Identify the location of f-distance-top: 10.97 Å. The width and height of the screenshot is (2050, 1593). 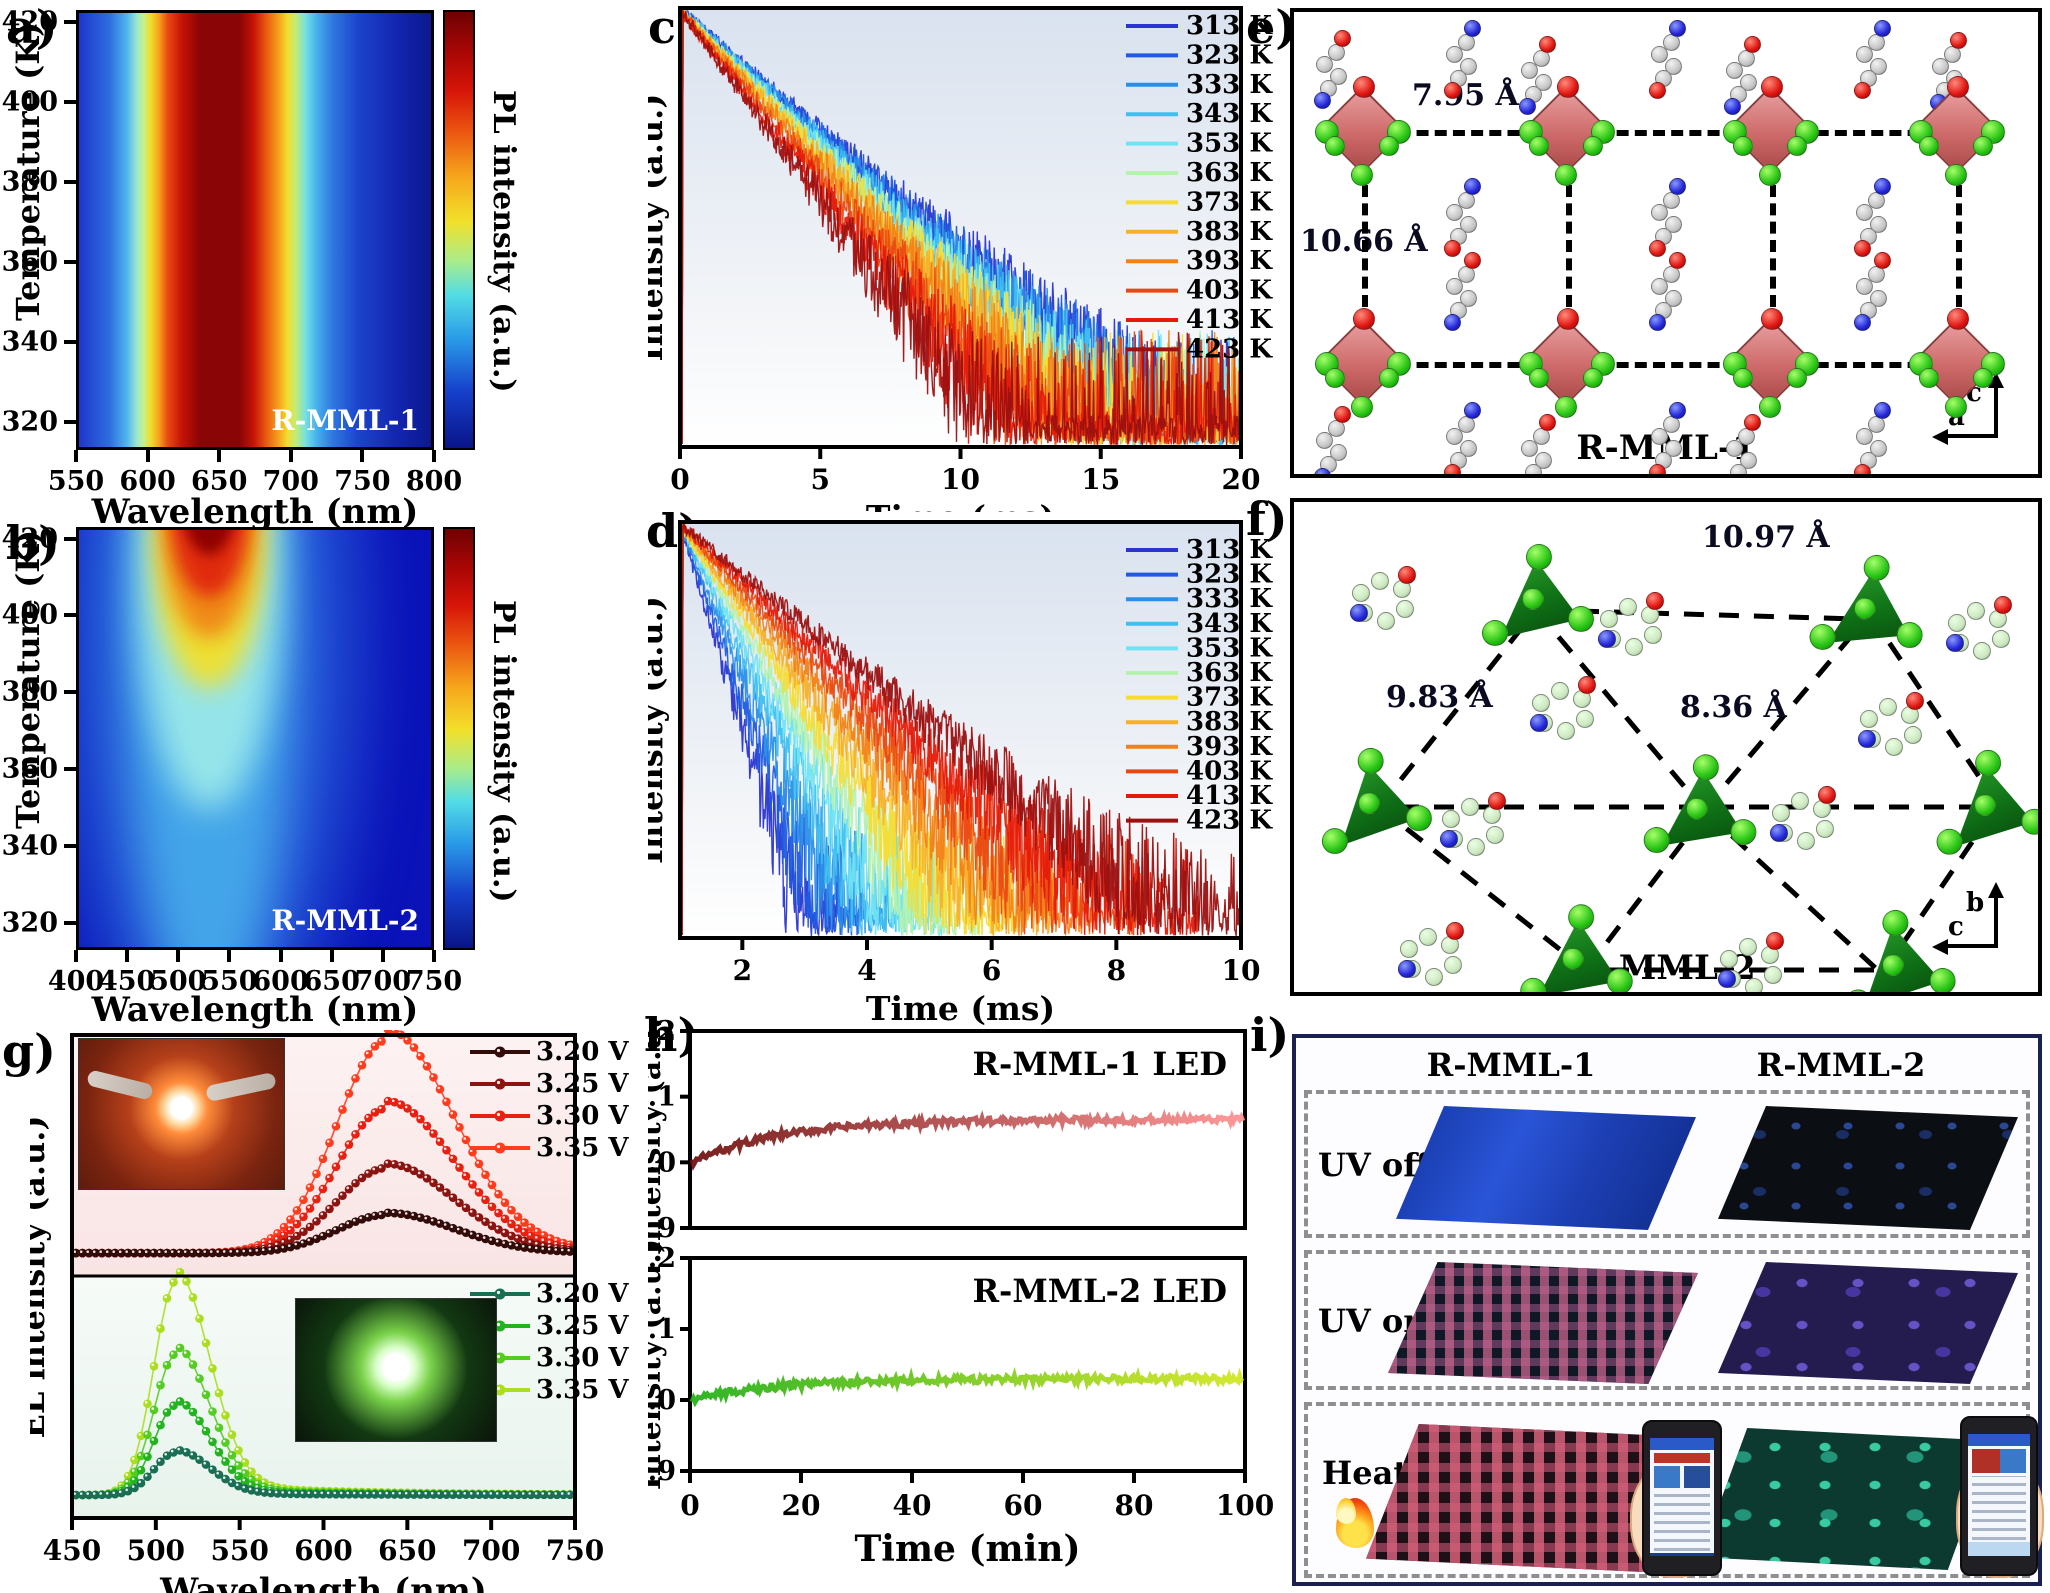
(1766, 537).